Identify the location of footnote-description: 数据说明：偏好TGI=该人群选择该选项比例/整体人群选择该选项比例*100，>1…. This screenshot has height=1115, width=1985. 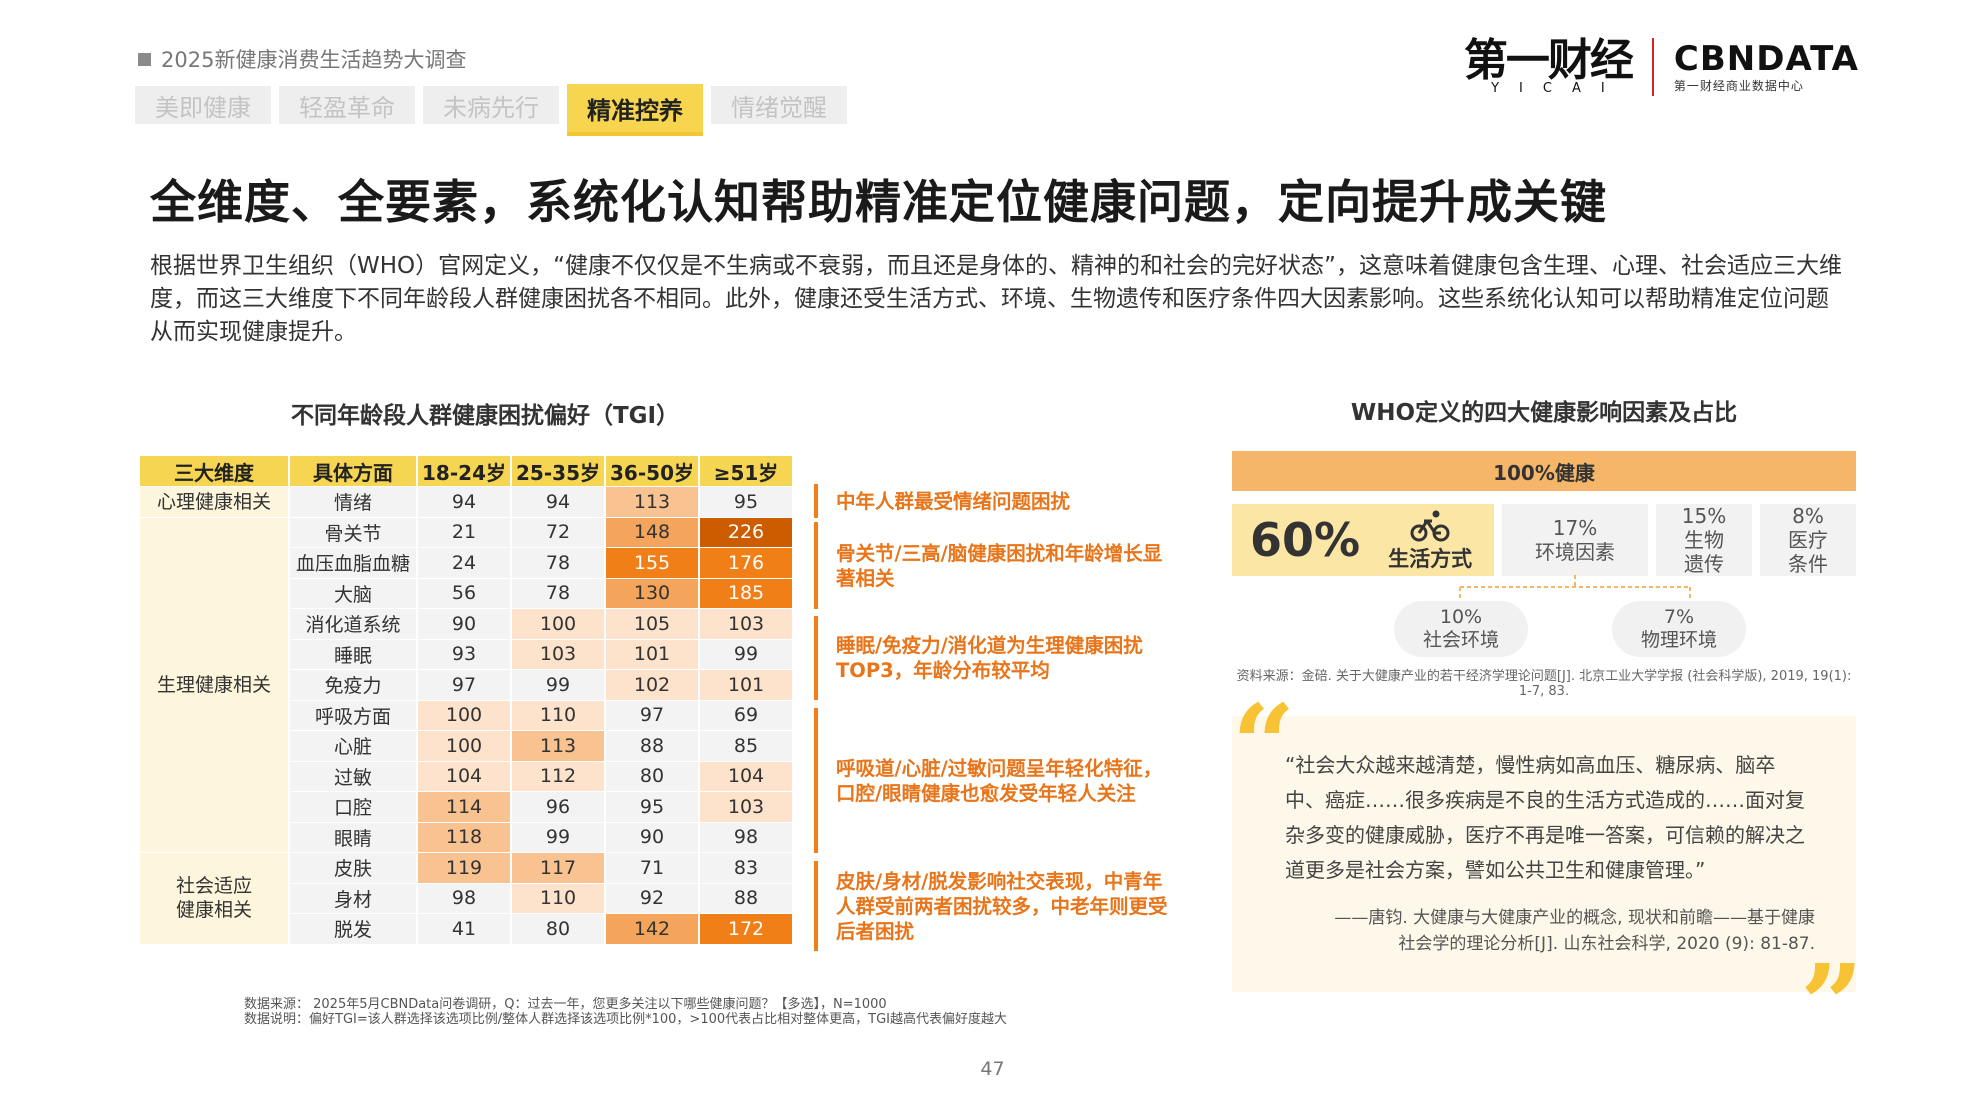
(625, 1019).